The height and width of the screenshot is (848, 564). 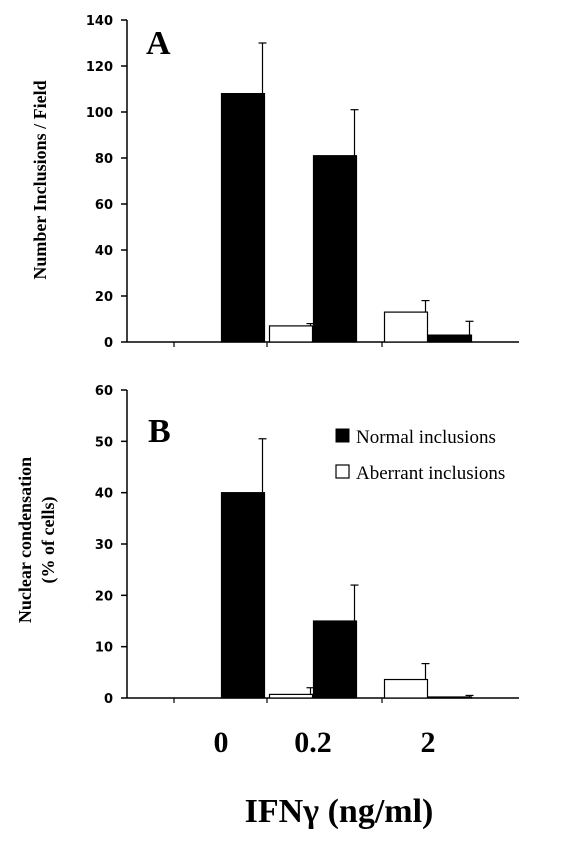 What do you see at coordinates (104, 494) in the screenshot?
I see `panel-b-y-tick-label: 40` at bounding box center [104, 494].